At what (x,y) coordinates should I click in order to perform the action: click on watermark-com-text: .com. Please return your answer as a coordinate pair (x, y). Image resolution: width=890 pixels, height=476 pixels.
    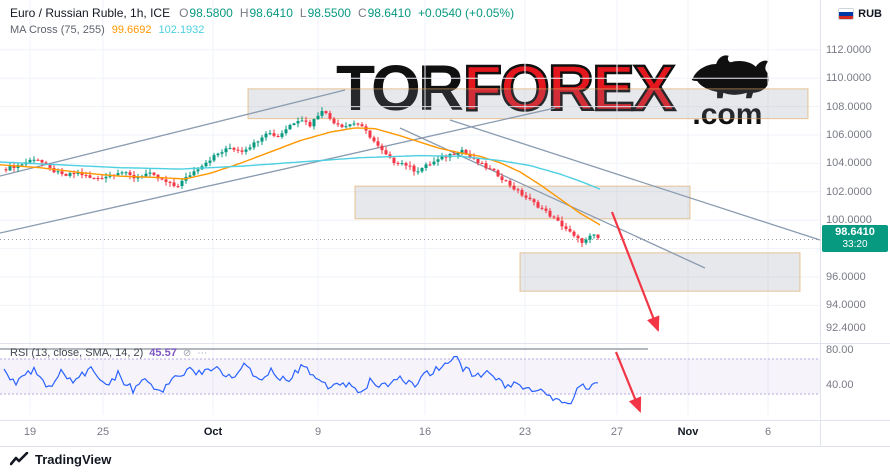
    Looking at the image, I should click on (727, 115).